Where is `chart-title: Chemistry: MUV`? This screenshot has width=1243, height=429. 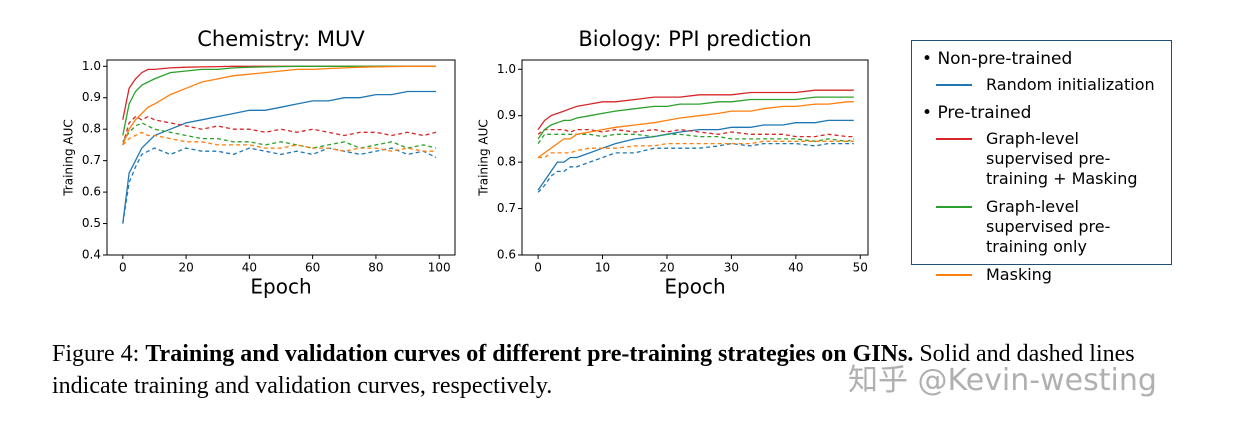 chart-title: Chemistry: MUV is located at coordinates (281, 39).